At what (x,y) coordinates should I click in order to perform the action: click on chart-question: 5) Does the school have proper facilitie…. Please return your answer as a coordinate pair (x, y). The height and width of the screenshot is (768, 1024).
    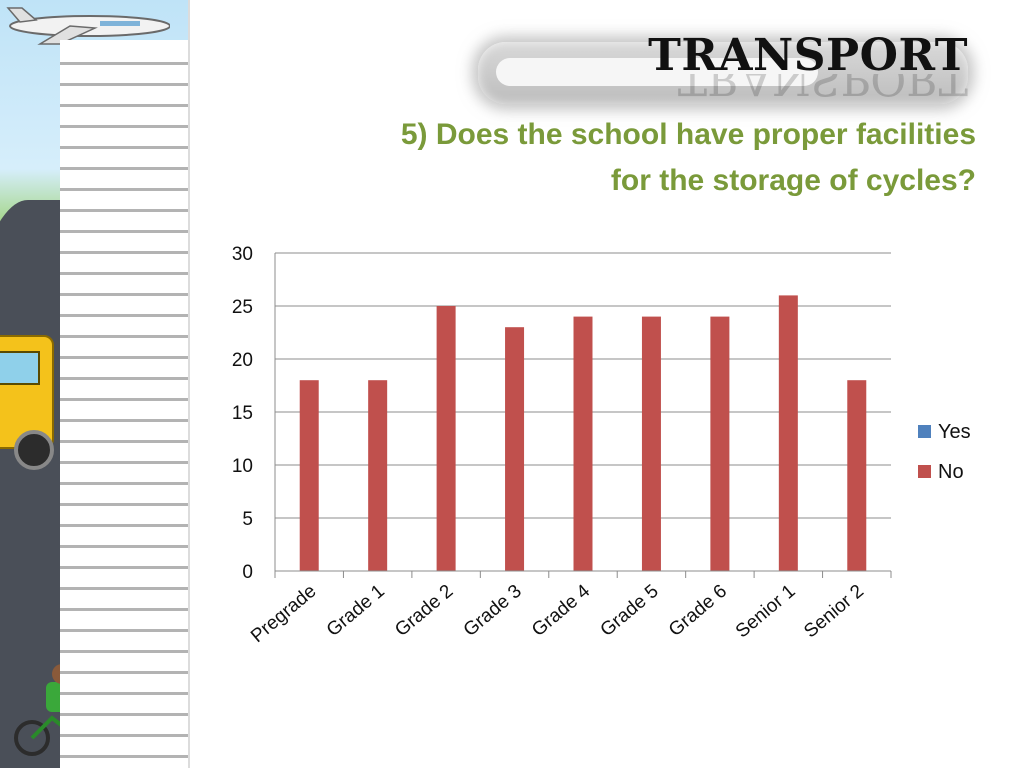
    Looking at the image, I should click on (636, 158).